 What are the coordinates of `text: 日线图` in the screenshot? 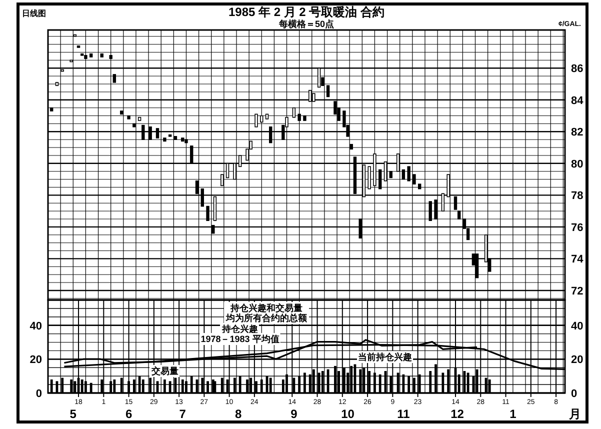 It's located at (34, 13).